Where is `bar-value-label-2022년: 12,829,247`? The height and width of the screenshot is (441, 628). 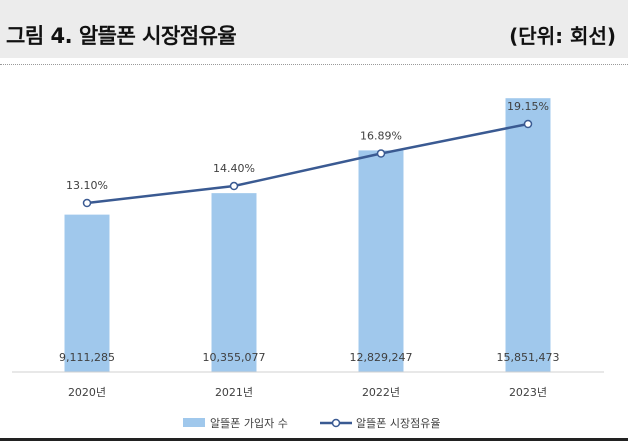 bar-value-label-2022년: 12,829,247 is located at coordinates (381, 357).